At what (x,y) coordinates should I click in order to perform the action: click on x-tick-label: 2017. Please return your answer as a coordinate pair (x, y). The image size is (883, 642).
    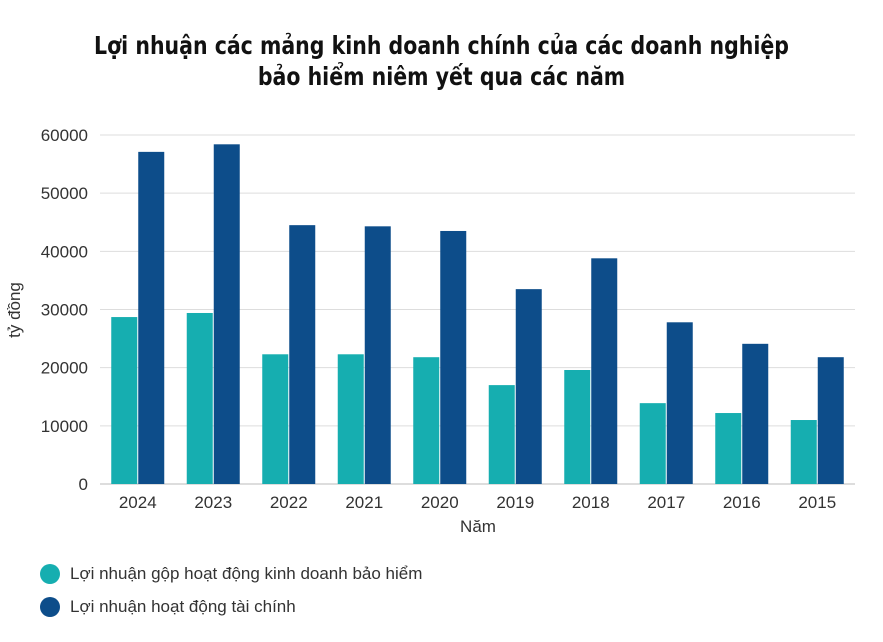
    Looking at the image, I should click on (666, 502).